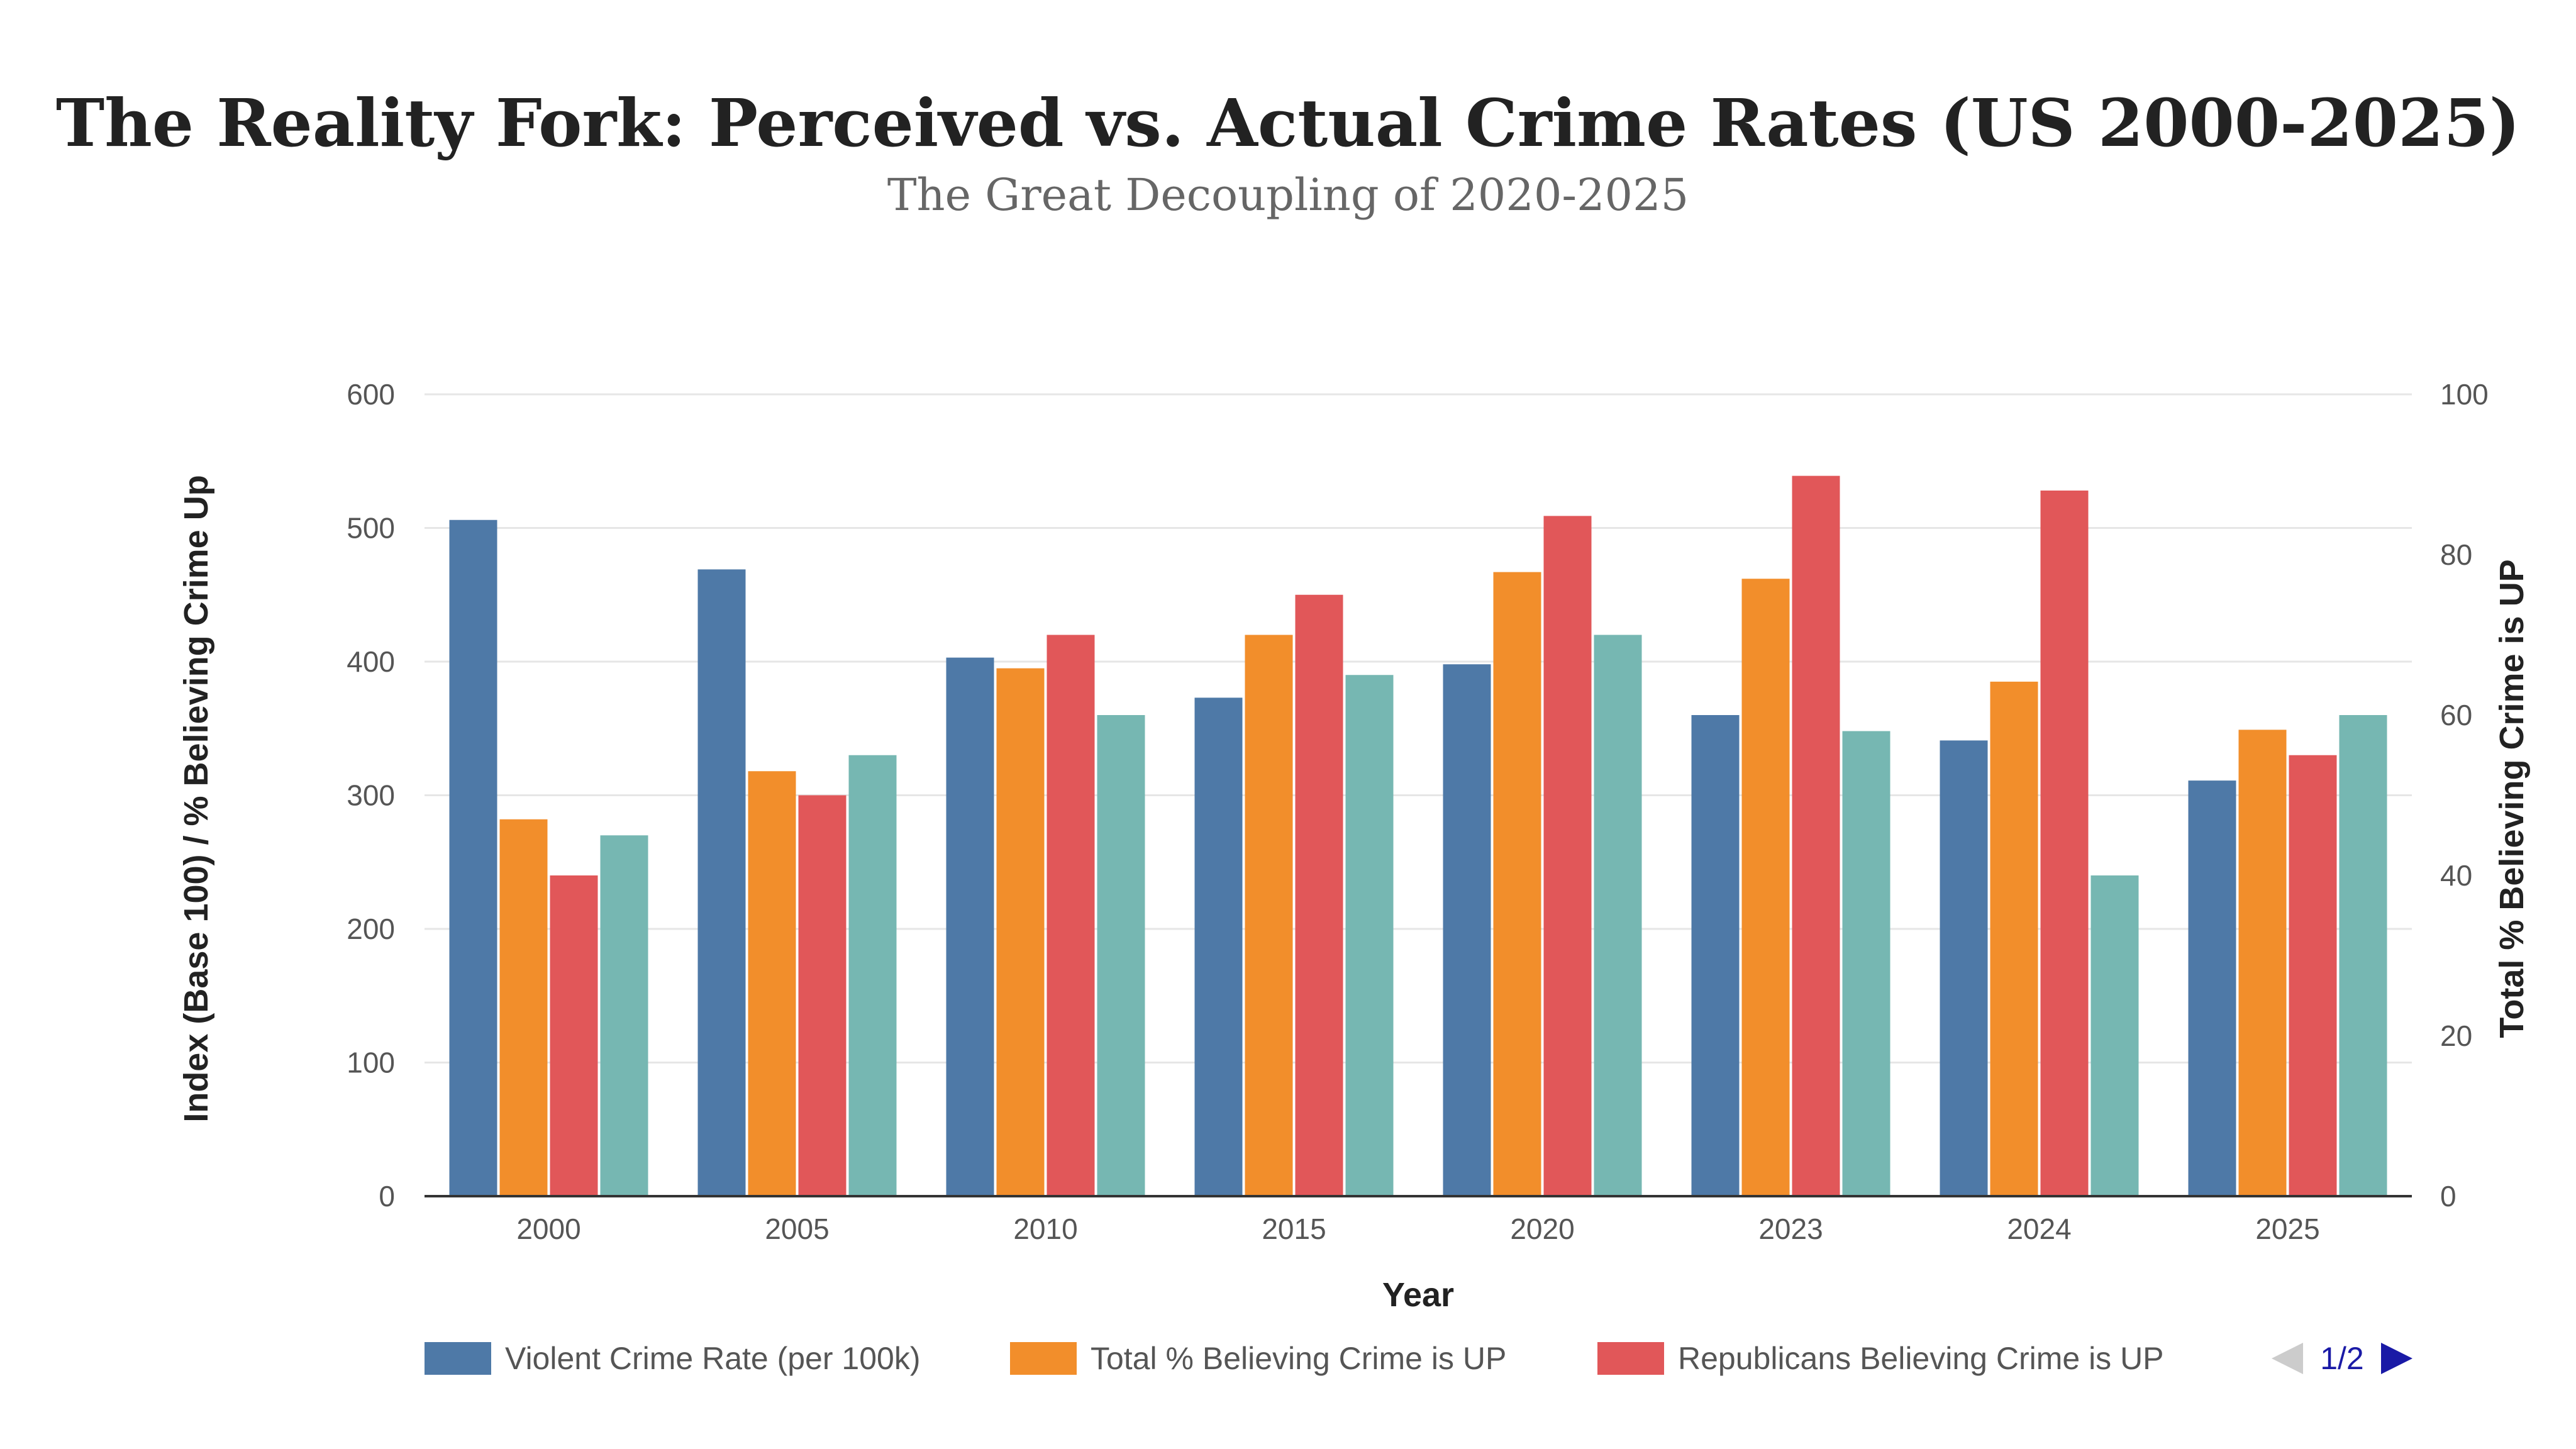  Describe the element at coordinates (2448, 1196) in the screenshot. I see `y2-tick-label: 0` at that location.